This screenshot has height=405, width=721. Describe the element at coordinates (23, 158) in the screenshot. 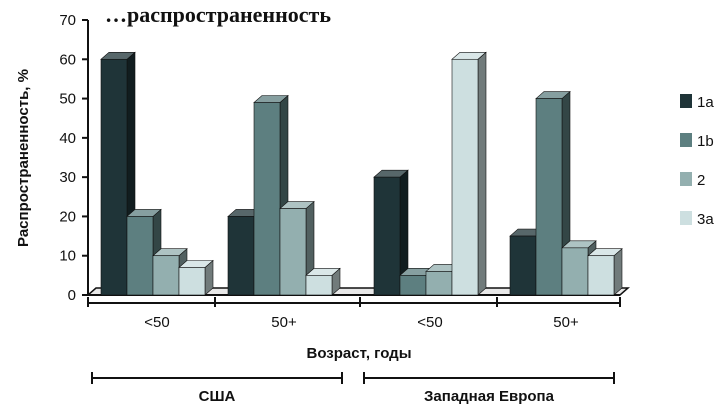

I see `y-axis-title: Распространенность, %` at that location.